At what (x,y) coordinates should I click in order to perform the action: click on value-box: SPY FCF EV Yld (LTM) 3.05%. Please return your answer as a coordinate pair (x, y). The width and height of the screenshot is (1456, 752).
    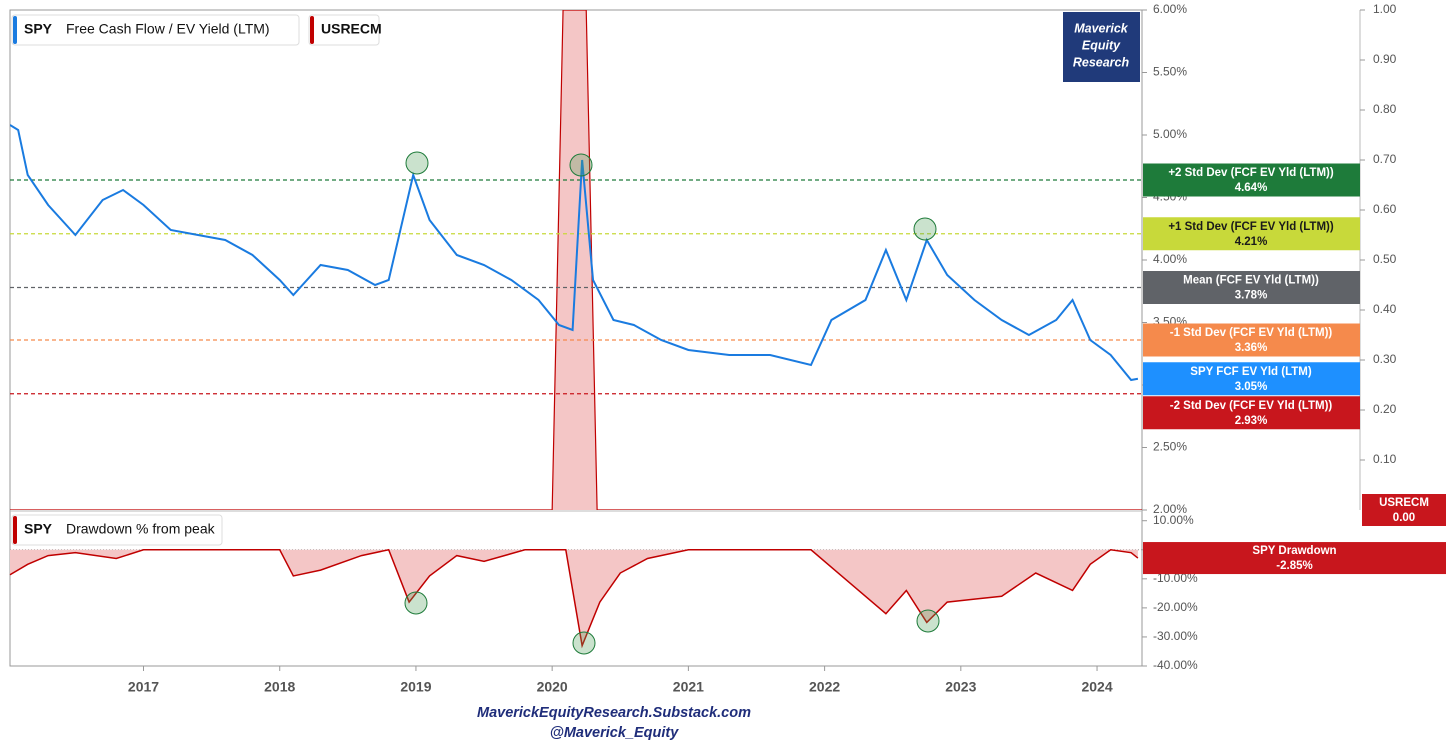
    Looking at the image, I should click on (1251, 379).